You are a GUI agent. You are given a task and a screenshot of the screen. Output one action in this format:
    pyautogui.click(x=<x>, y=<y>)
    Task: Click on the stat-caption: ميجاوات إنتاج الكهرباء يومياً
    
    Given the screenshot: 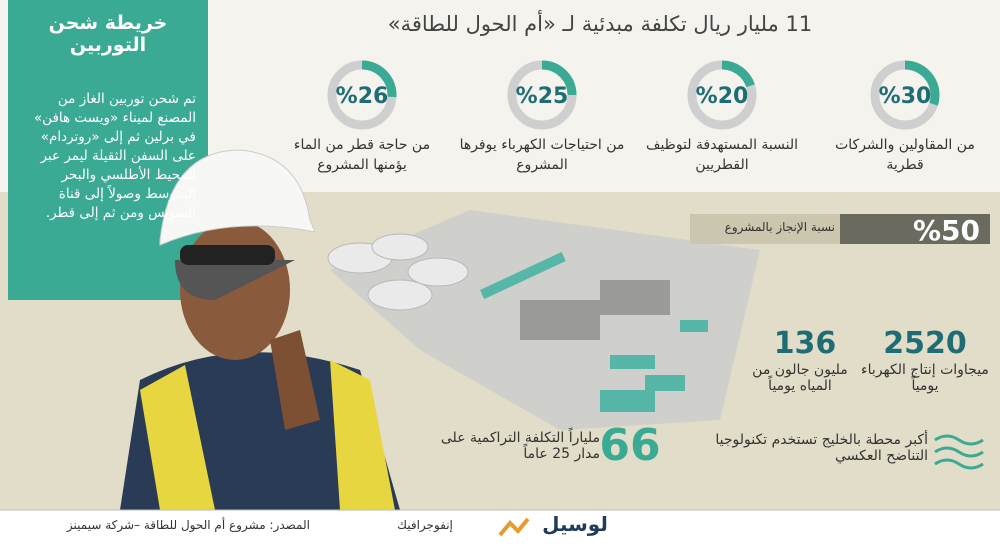 What is the action you would take?
    pyautogui.click(x=925, y=378)
    